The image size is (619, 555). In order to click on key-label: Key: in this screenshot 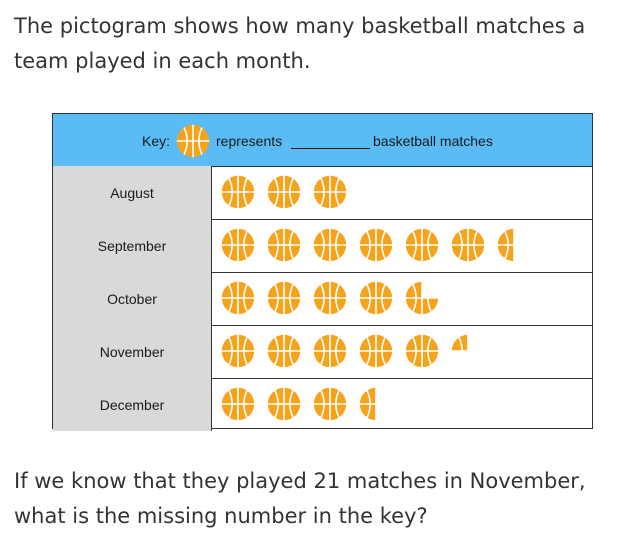, I will do `click(156, 141)`.